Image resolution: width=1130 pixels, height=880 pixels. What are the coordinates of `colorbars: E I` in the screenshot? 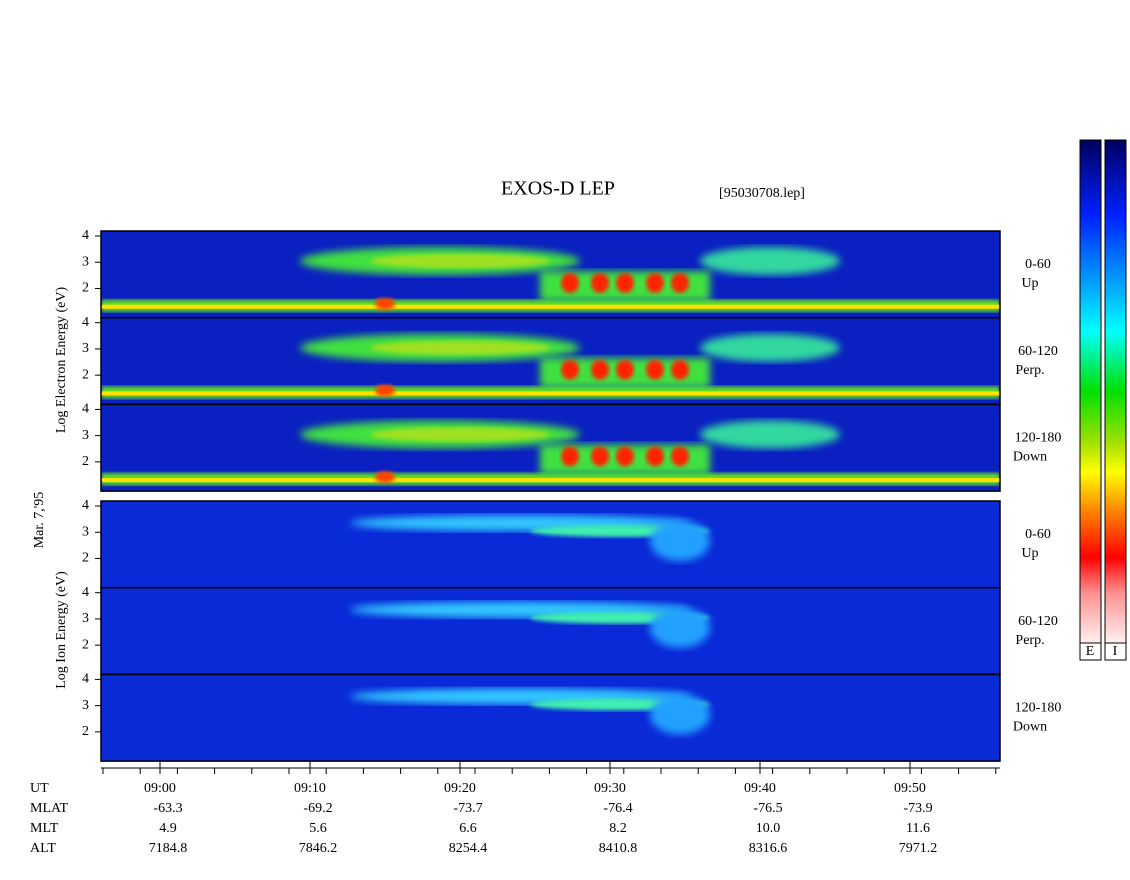 It's located at (1103, 400).